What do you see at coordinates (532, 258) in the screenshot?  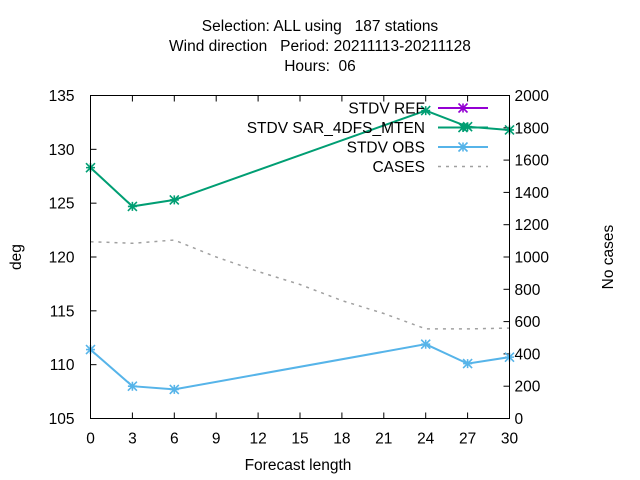 I see `y2-tick-label: 1000` at bounding box center [532, 258].